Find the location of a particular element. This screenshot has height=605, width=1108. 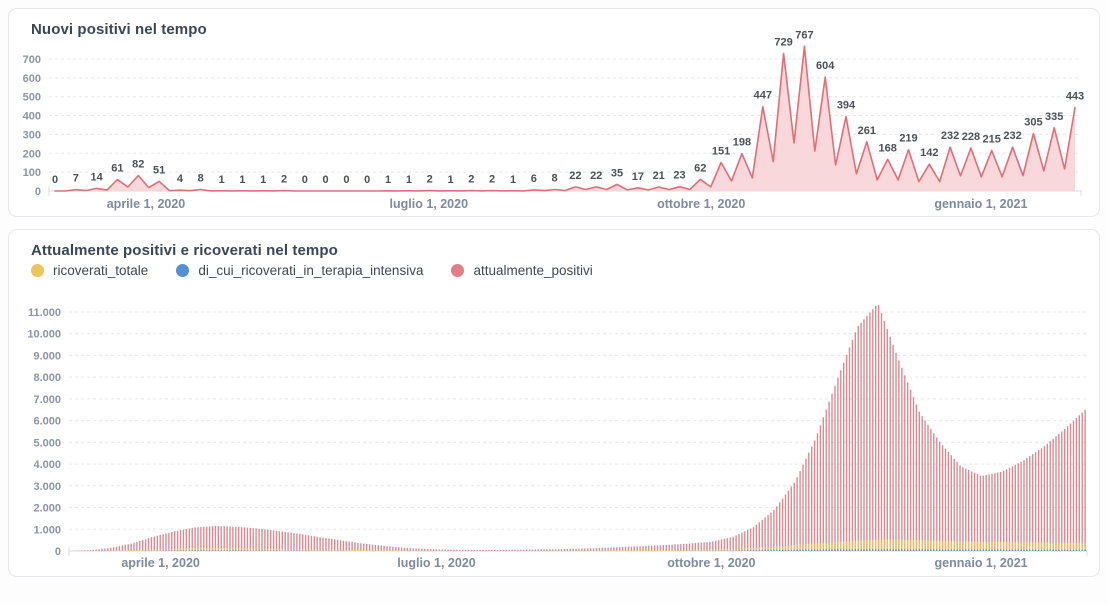

svg-text: 142 is located at coordinates (929, 153).